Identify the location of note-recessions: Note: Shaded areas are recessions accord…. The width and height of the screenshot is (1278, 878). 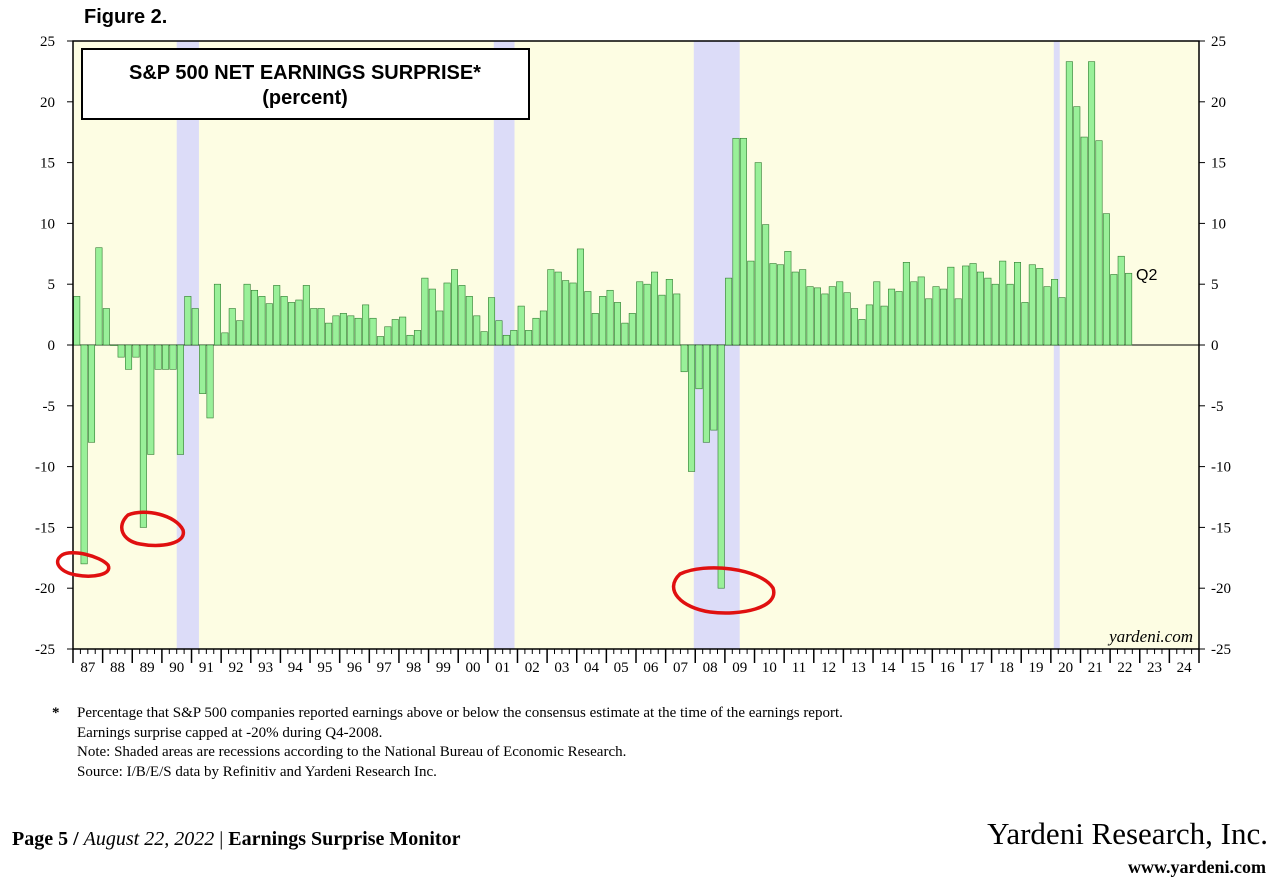
(352, 752).